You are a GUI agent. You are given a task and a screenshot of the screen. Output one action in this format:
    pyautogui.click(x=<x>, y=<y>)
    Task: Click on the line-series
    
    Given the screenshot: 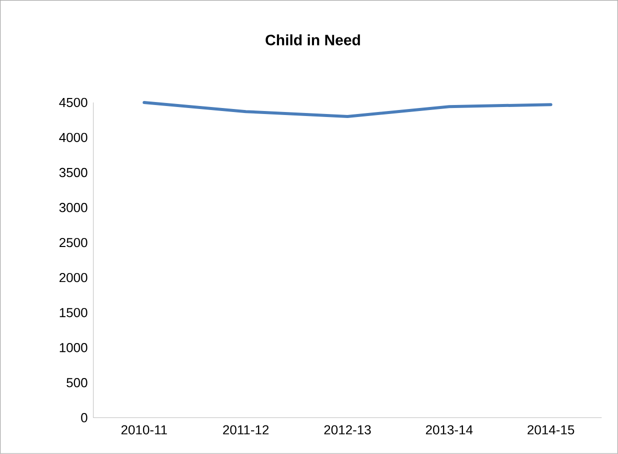 What is the action you would take?
    pyautogui.click(x=347, y=109)
    